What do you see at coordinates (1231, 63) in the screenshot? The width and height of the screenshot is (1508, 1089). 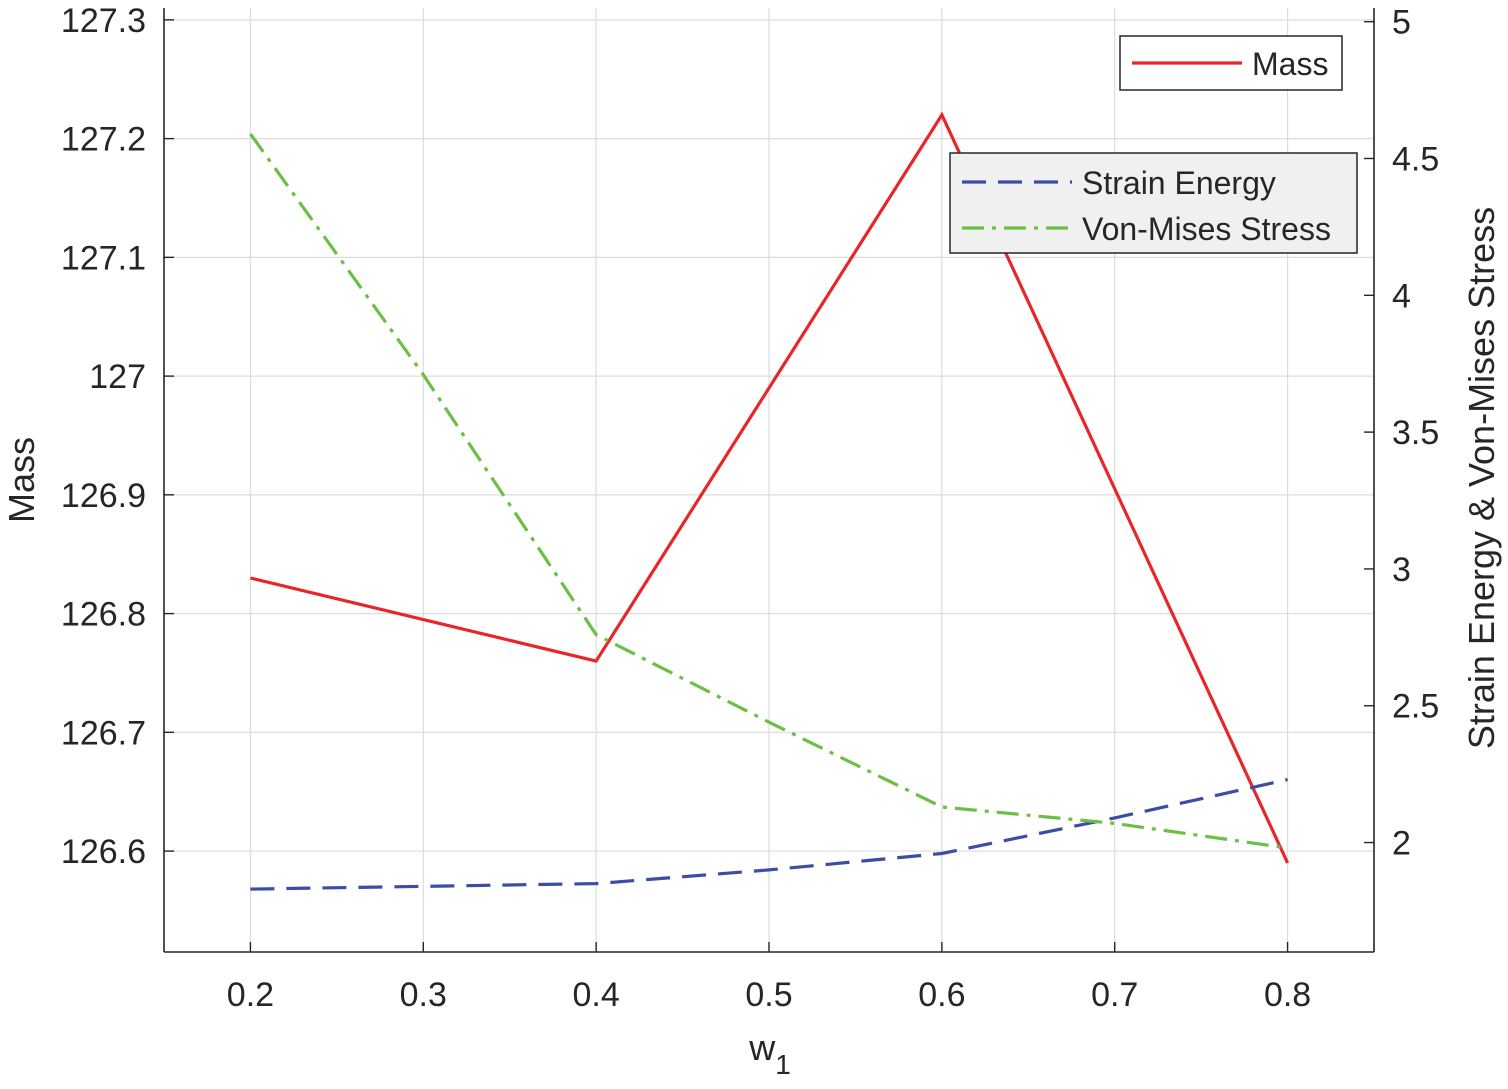 I see `legend-mass: Mass` at bounding box center [1231, 63].